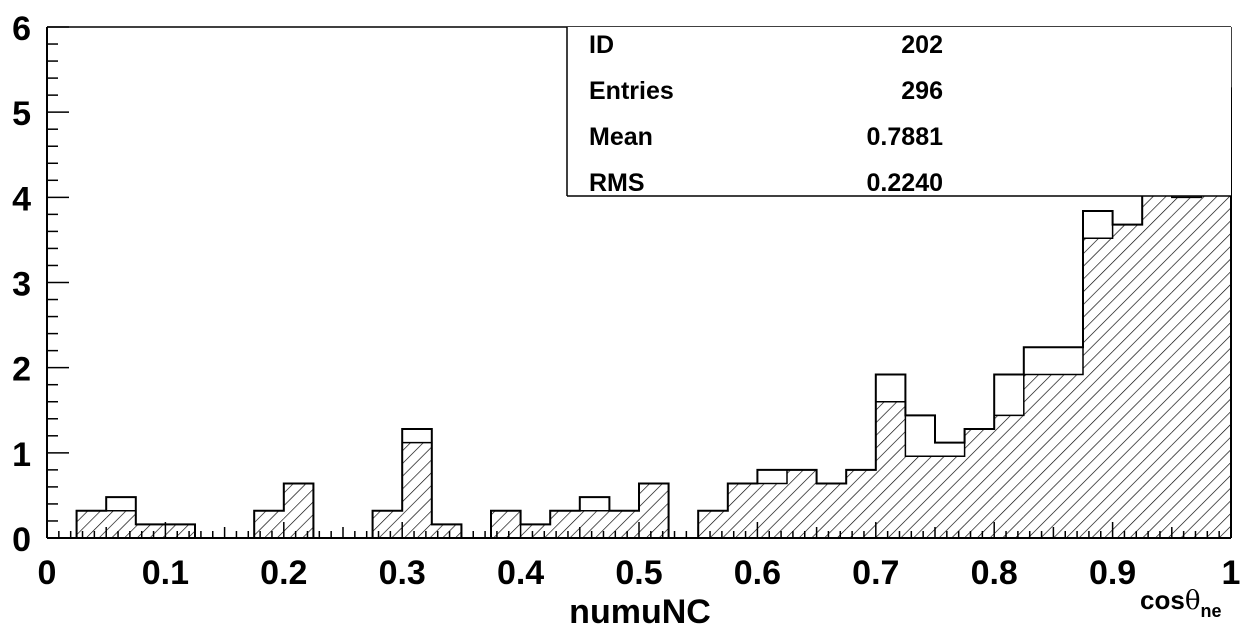 The height and width of the screenshot is (633, 1247). What do you see at coordinates (922, 45) in the screenshot?
I see `stats-value: 202` at bounding box center [922, 45].